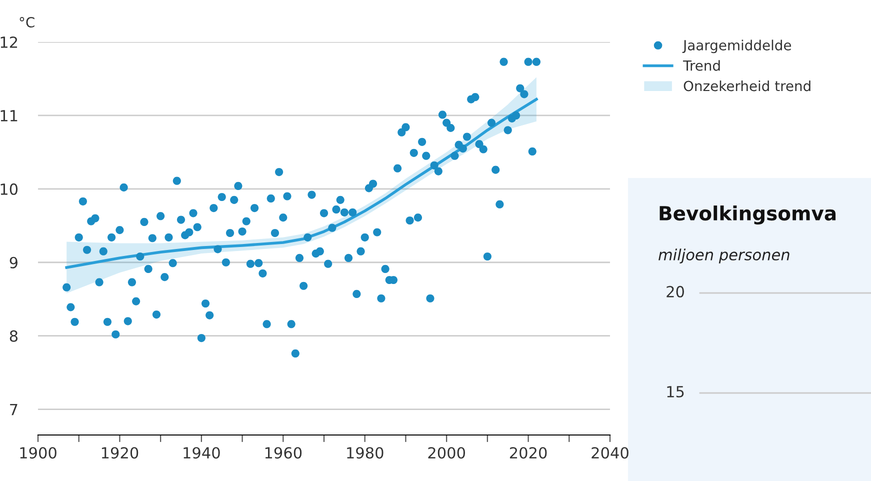 The height and width of the screenshot is (481, 871). What do you see at coordinates (202, 453) in the screenshot?
I see `x-tick-label: 1940` at bounding box center [202, 453].